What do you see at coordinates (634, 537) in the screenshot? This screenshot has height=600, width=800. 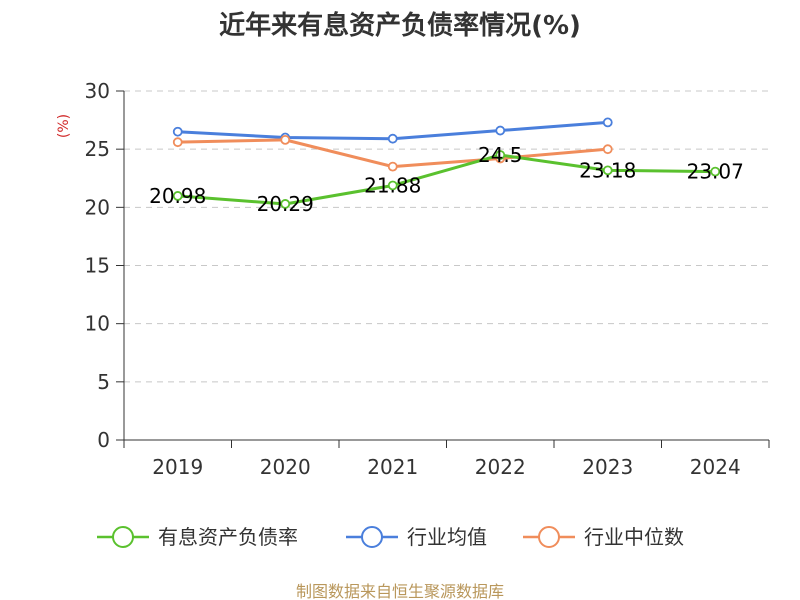 I see `legend-label: 行业中位数` at bounding box center [634, 537].